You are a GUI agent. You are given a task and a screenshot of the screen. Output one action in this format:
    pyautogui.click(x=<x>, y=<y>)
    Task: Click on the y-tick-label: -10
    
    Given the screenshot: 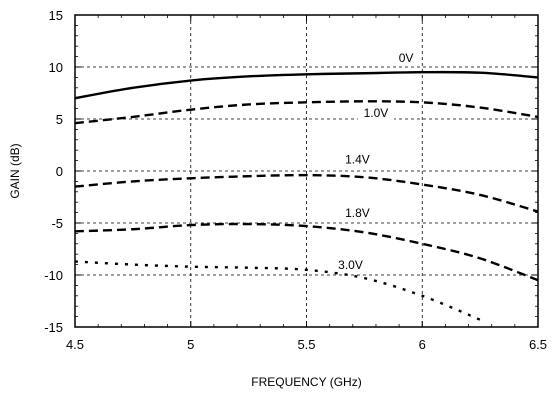 What is the action you would take?
    pyautogui.click(x=53, y=275)
    